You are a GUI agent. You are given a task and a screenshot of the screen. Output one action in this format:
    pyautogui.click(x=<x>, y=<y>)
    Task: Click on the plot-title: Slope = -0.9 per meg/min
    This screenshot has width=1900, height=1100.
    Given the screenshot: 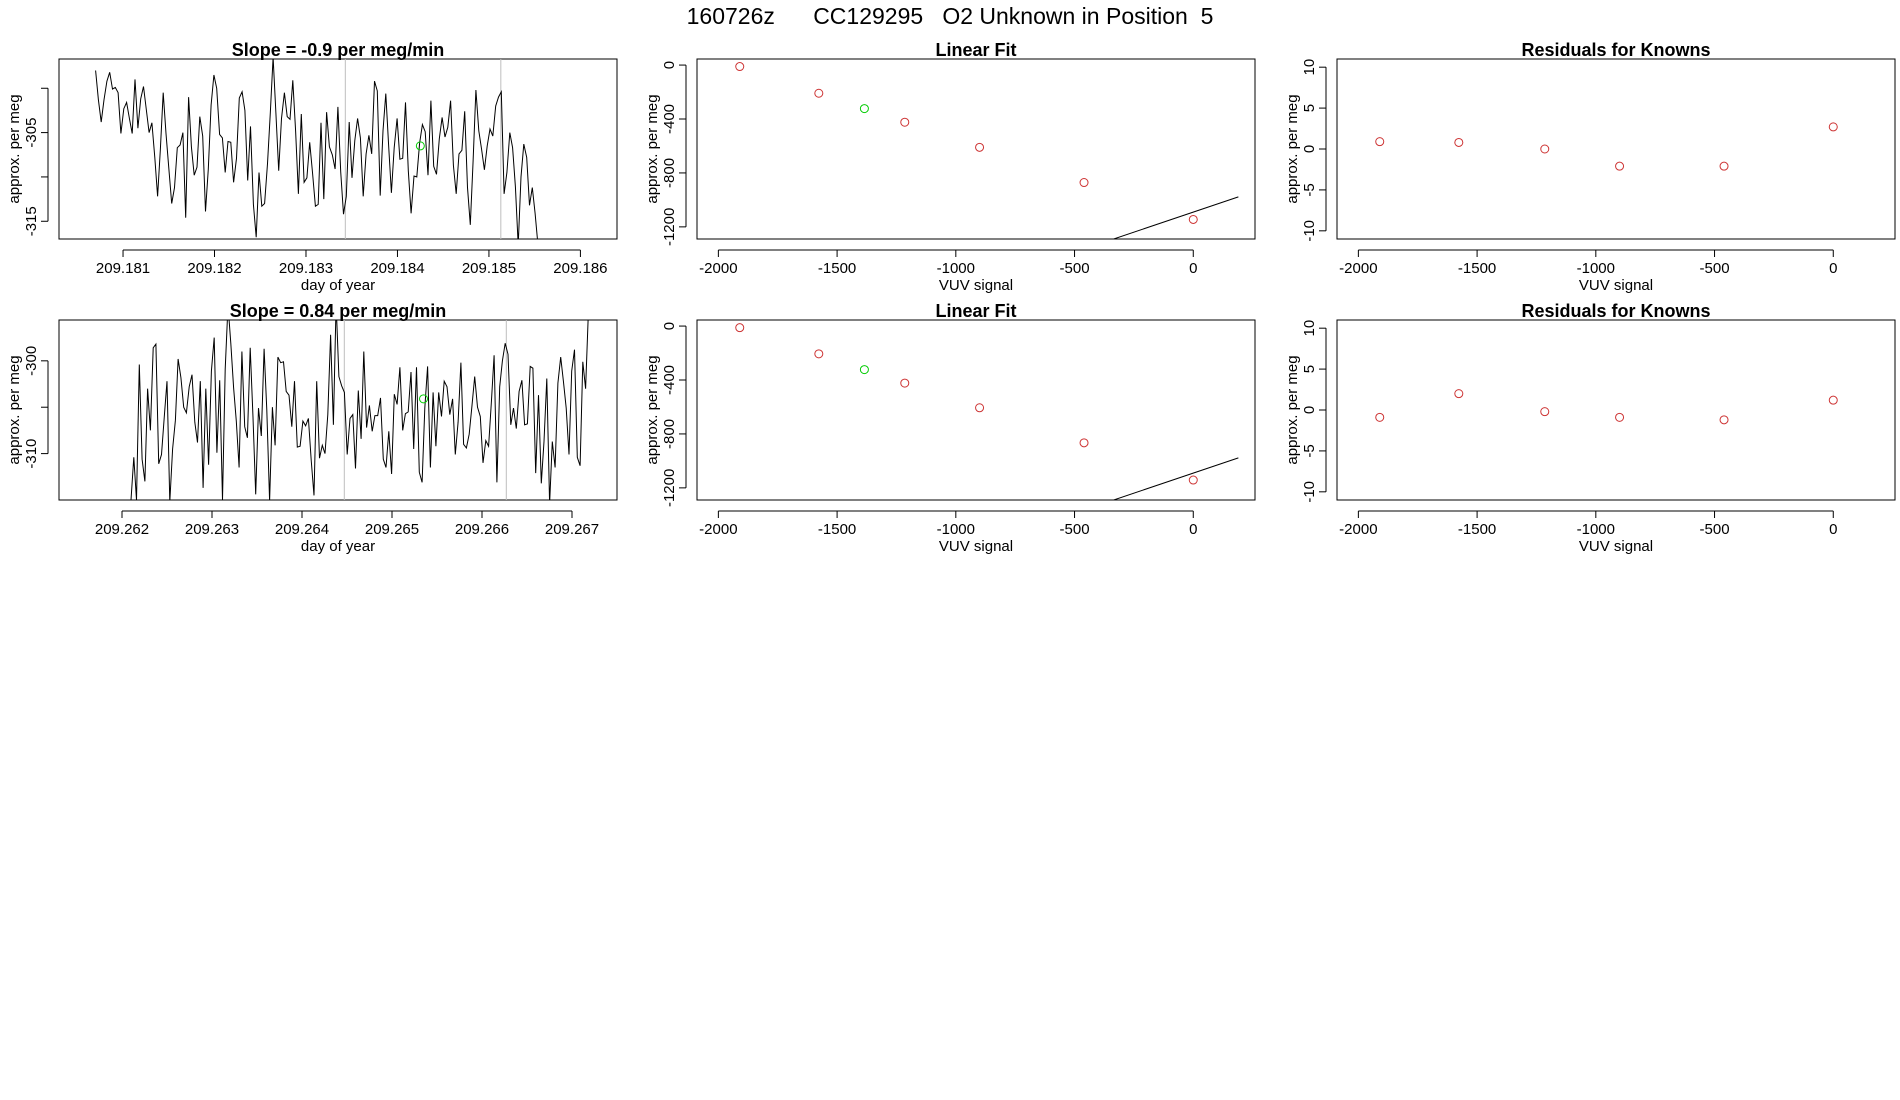 What is the action you would take?
    pyautogui.click(x=338, y=50)
    